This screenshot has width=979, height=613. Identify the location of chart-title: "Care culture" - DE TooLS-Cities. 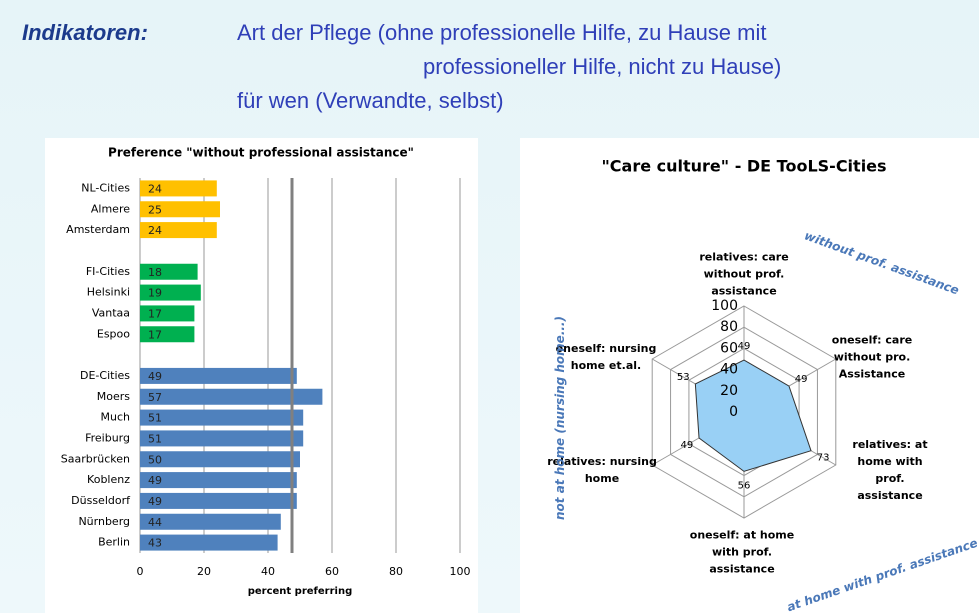
(743, 166).